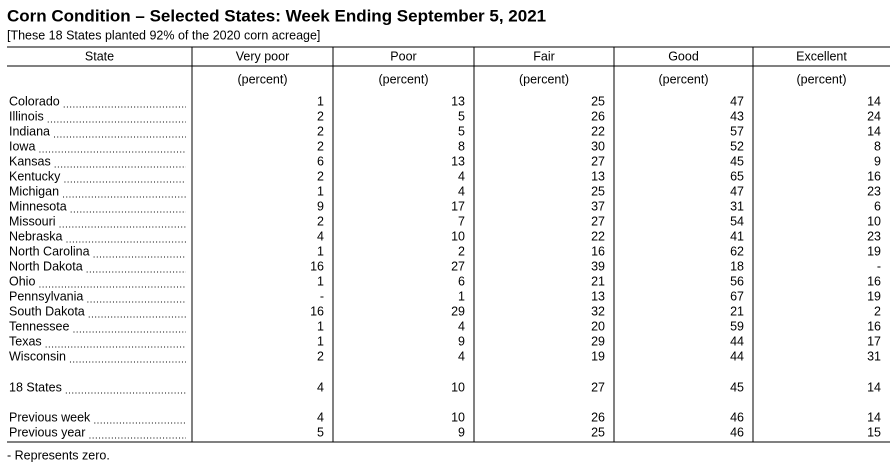  What do you see at coordinates (598, 266) in the screenshot?
I see `cell-value: 39` at bounding box center [598, 266].